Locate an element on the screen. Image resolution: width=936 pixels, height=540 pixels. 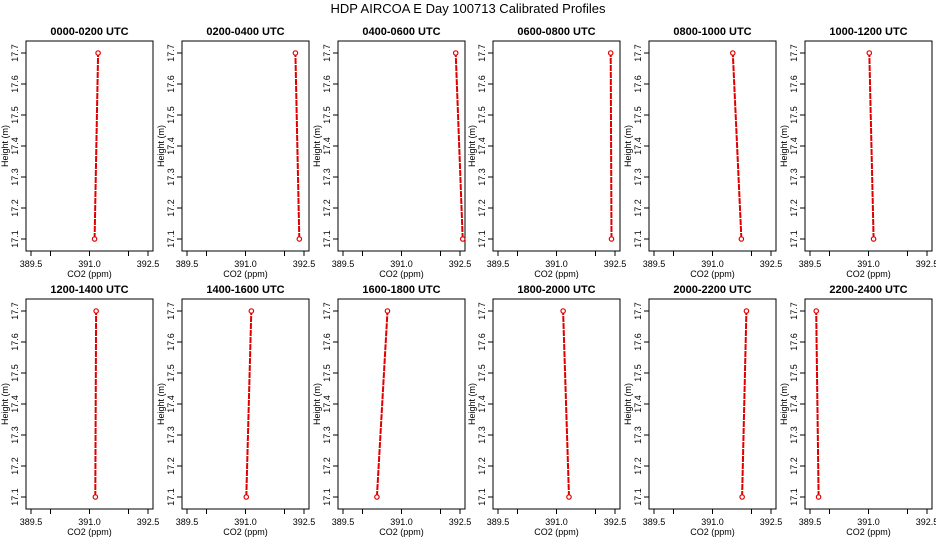
panel-title: 1800-2000 UTC is located at coordinates (556, 290).